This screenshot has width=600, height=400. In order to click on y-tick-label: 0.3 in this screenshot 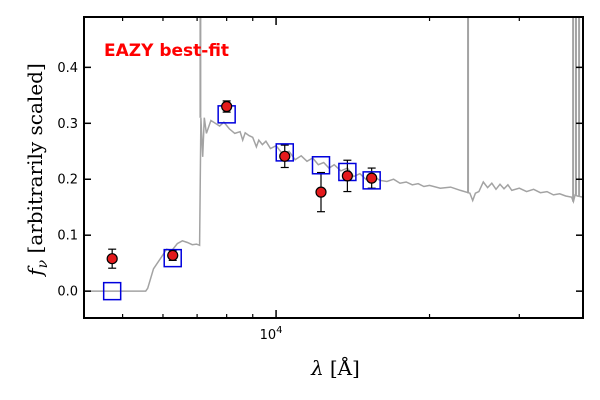, I will do `click(67, 124)`.